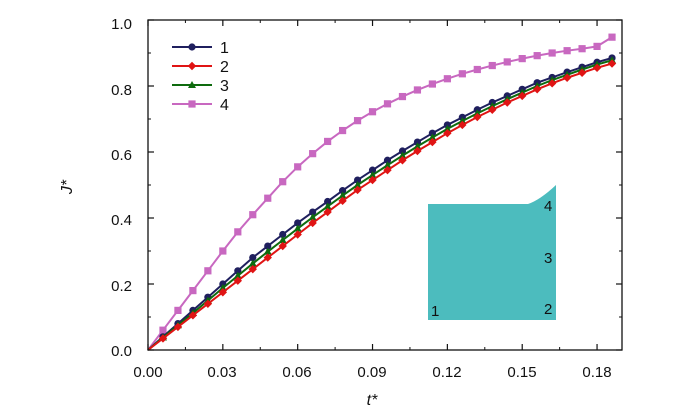  I want to click on inset-label-3: 3, so click(548, 258).